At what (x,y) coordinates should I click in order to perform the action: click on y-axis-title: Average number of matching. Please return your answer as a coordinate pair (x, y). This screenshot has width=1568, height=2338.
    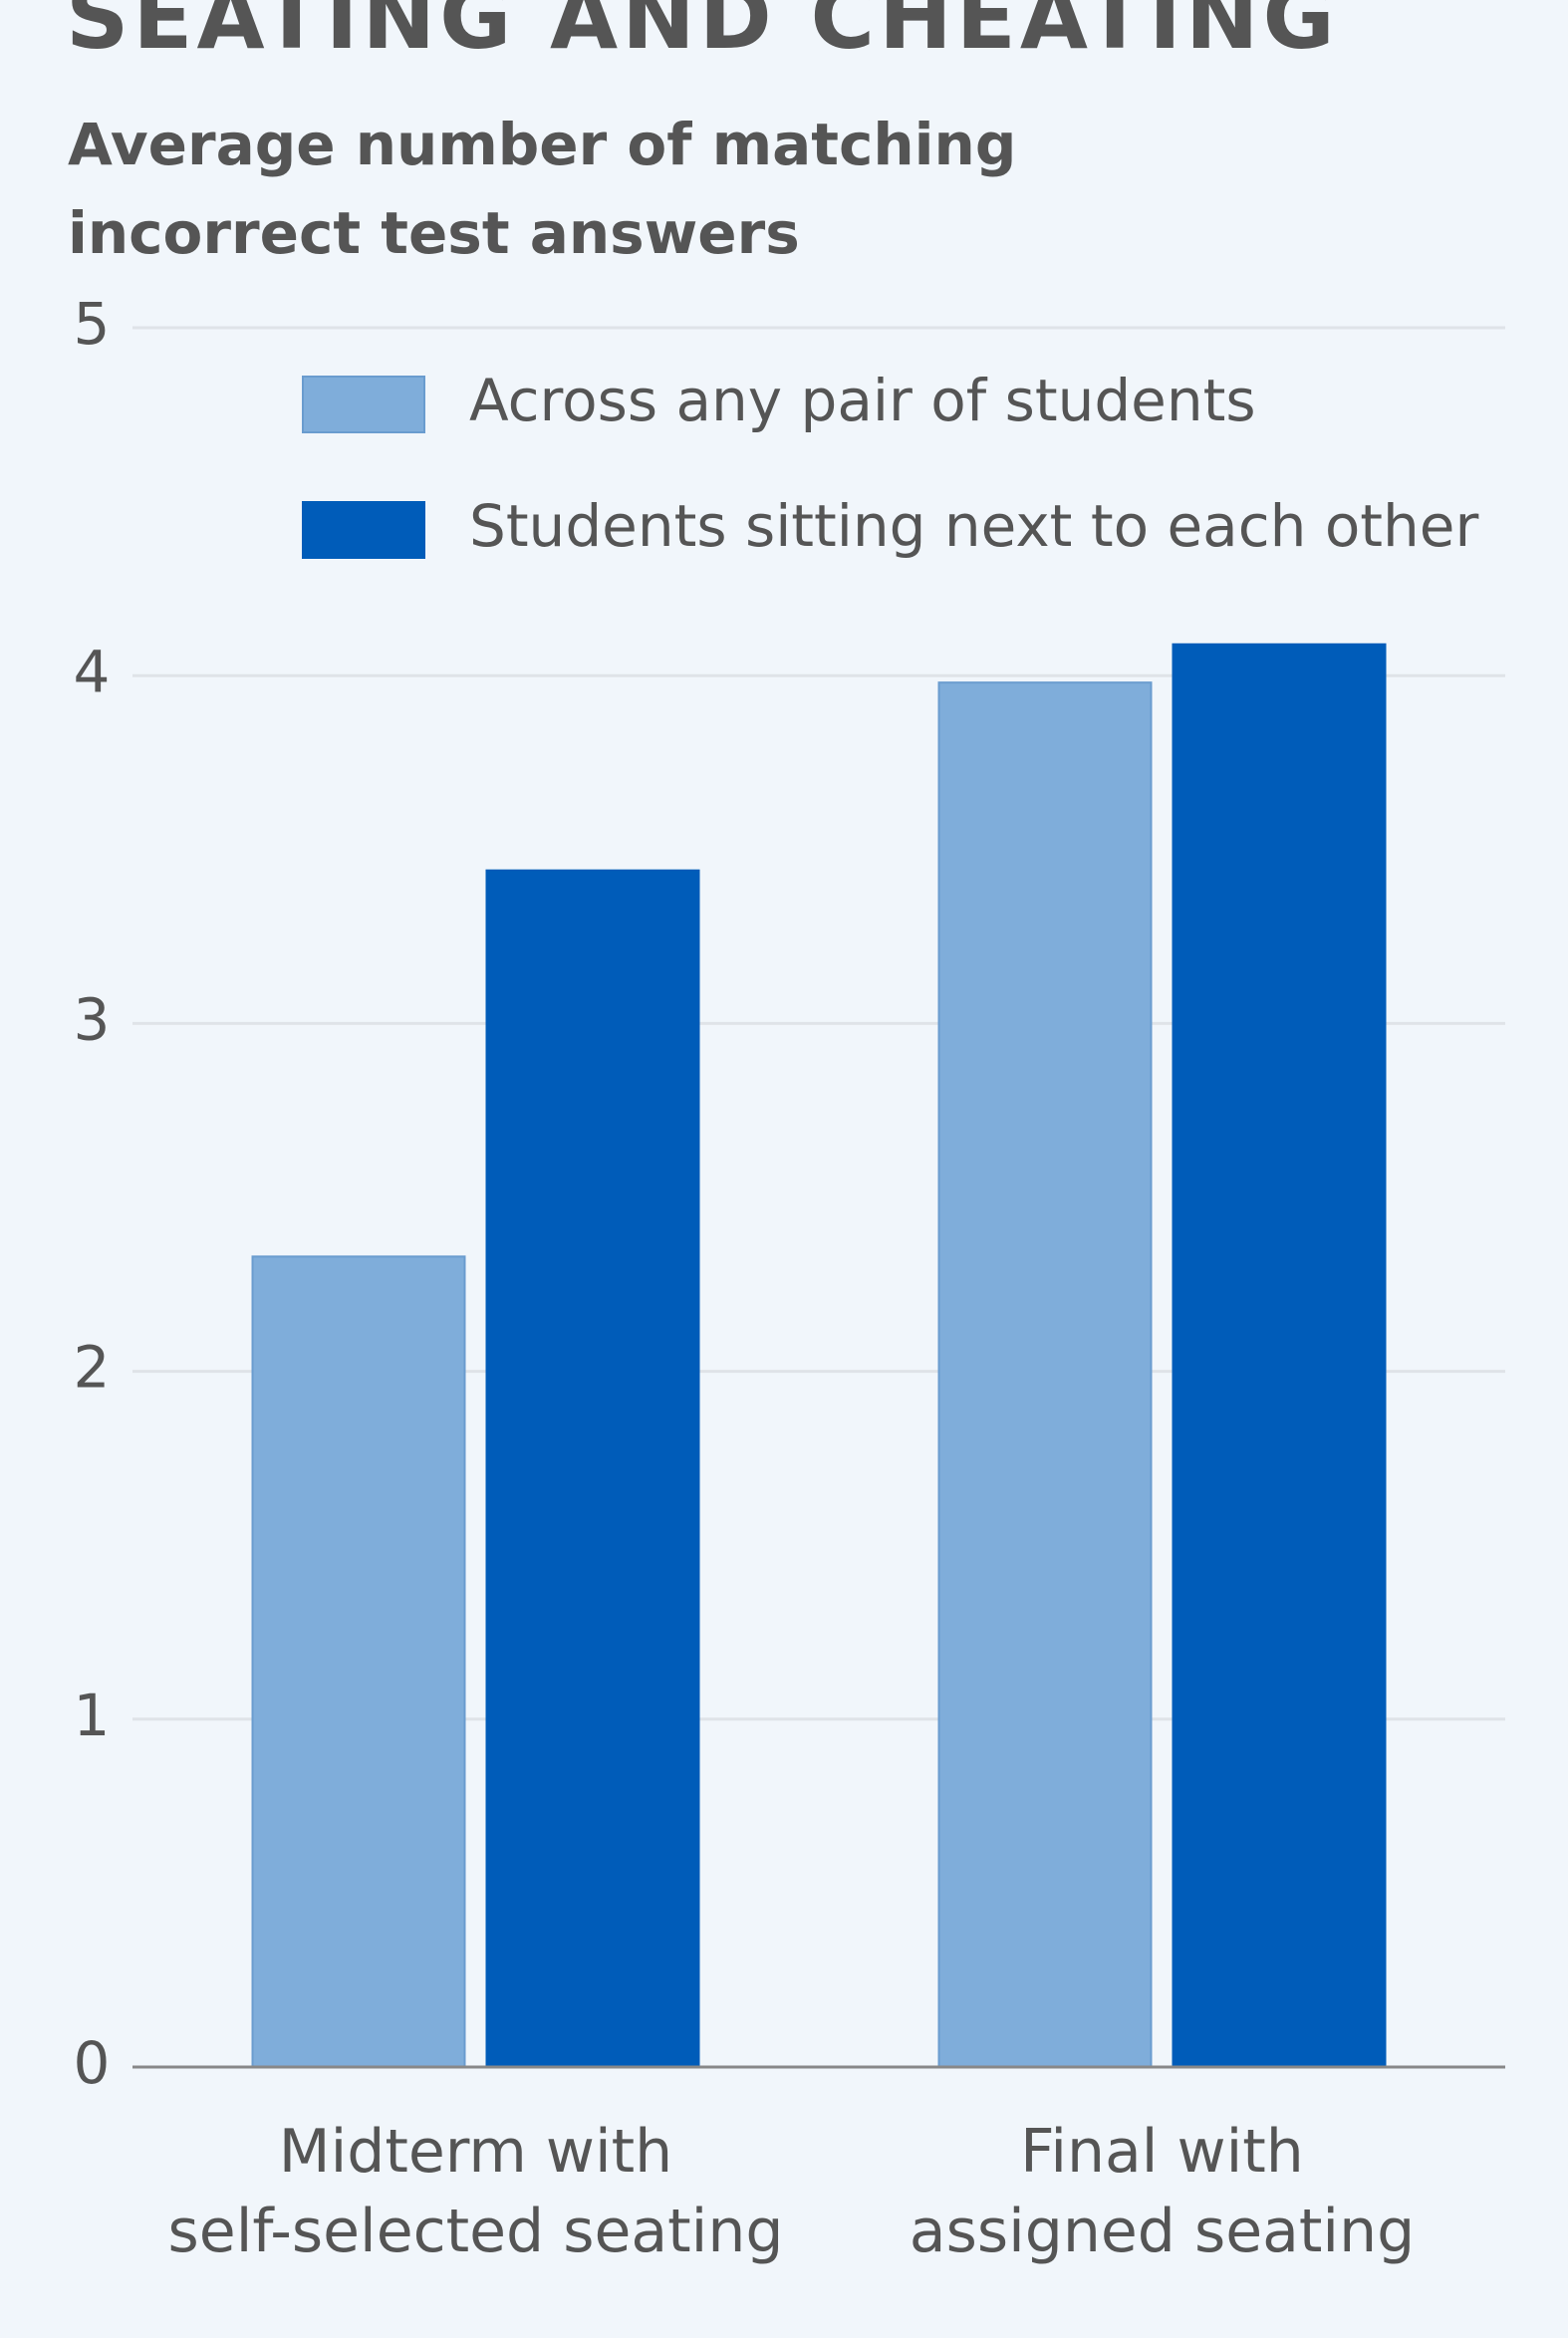
    Looking at the image, I should click on (542, 144).